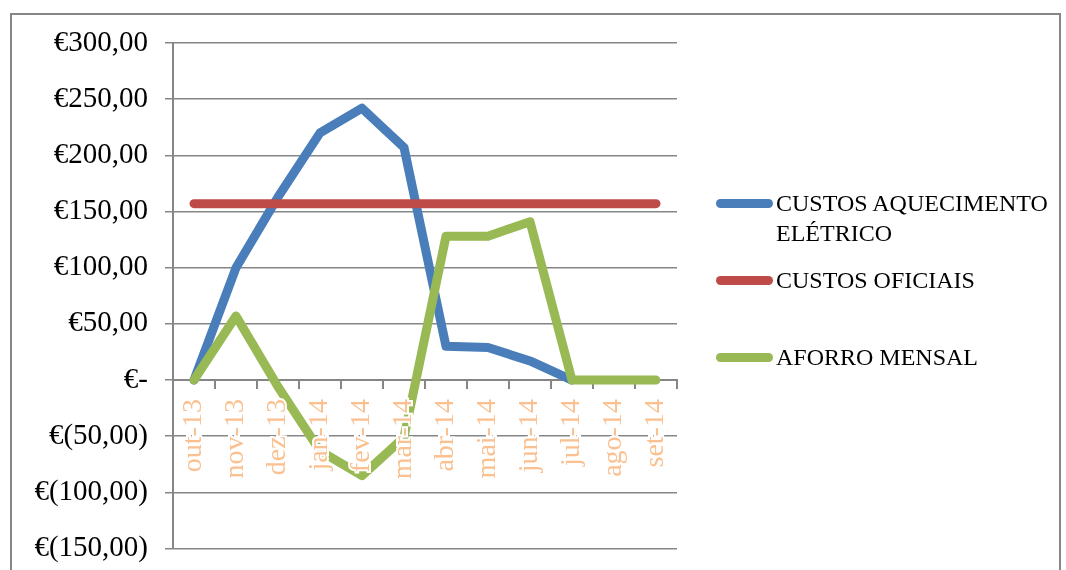 The height and width of the screenshot is (570, 1066). I want to click on y-tick-label: €300,00, so click(100, 40).